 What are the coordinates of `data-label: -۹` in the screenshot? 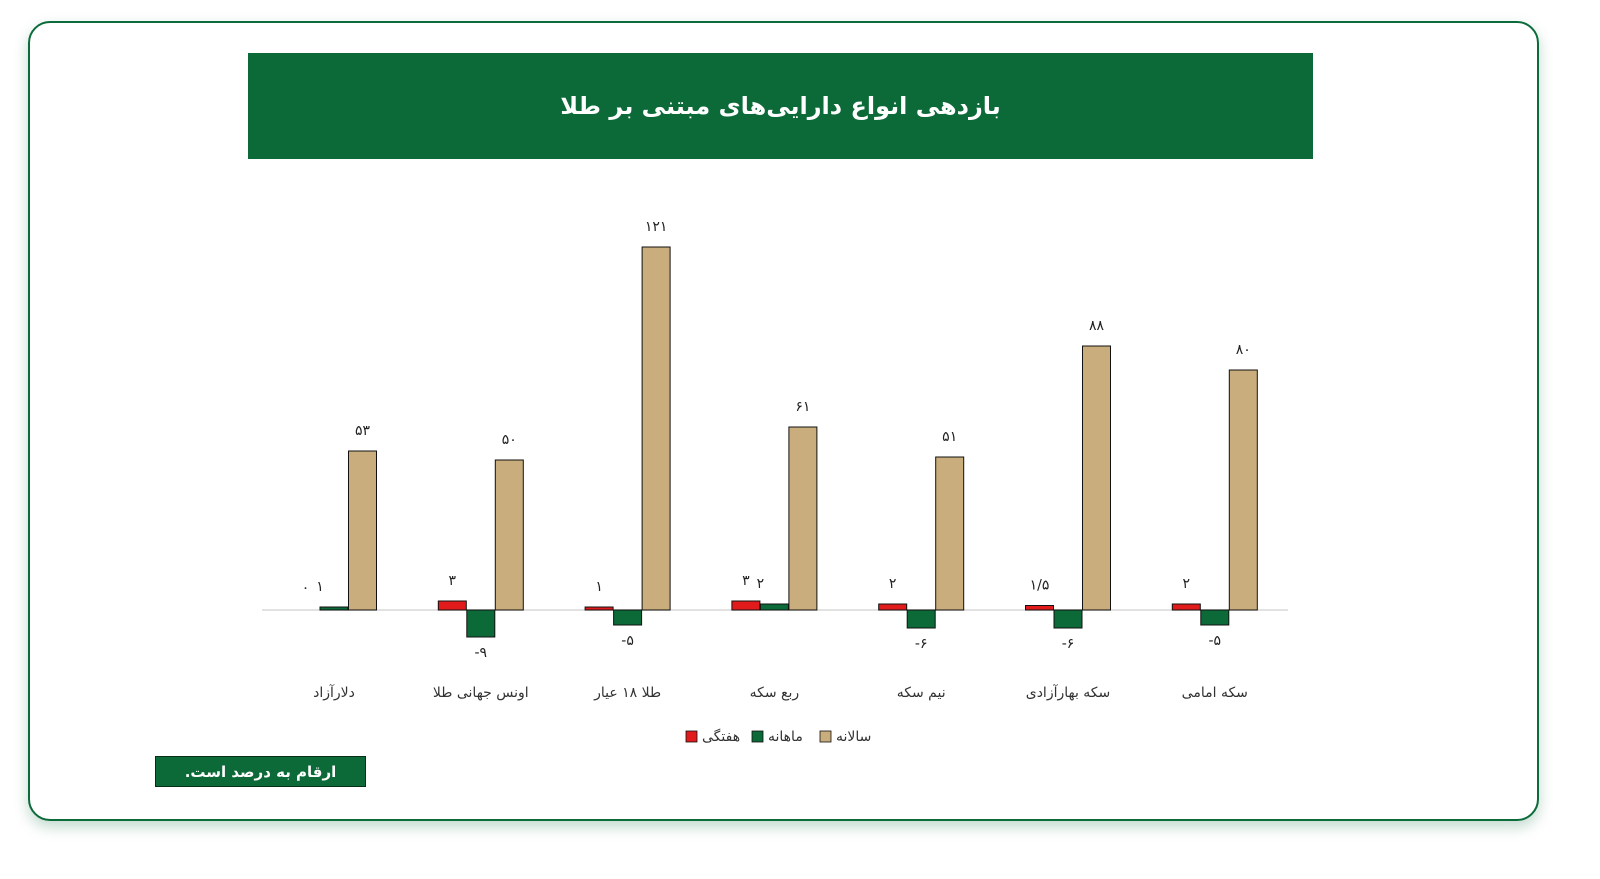 It's located at (481, 653).